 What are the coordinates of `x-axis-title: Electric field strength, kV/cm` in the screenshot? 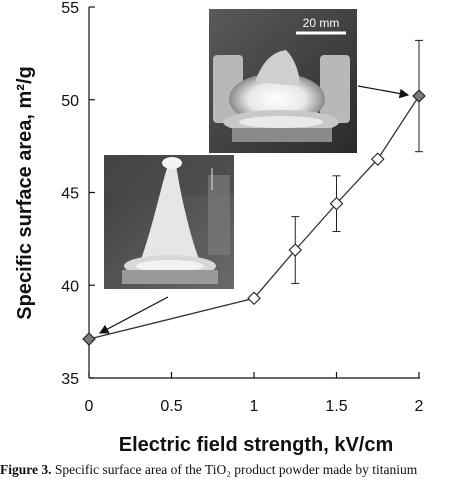 It's located at (256, 445).